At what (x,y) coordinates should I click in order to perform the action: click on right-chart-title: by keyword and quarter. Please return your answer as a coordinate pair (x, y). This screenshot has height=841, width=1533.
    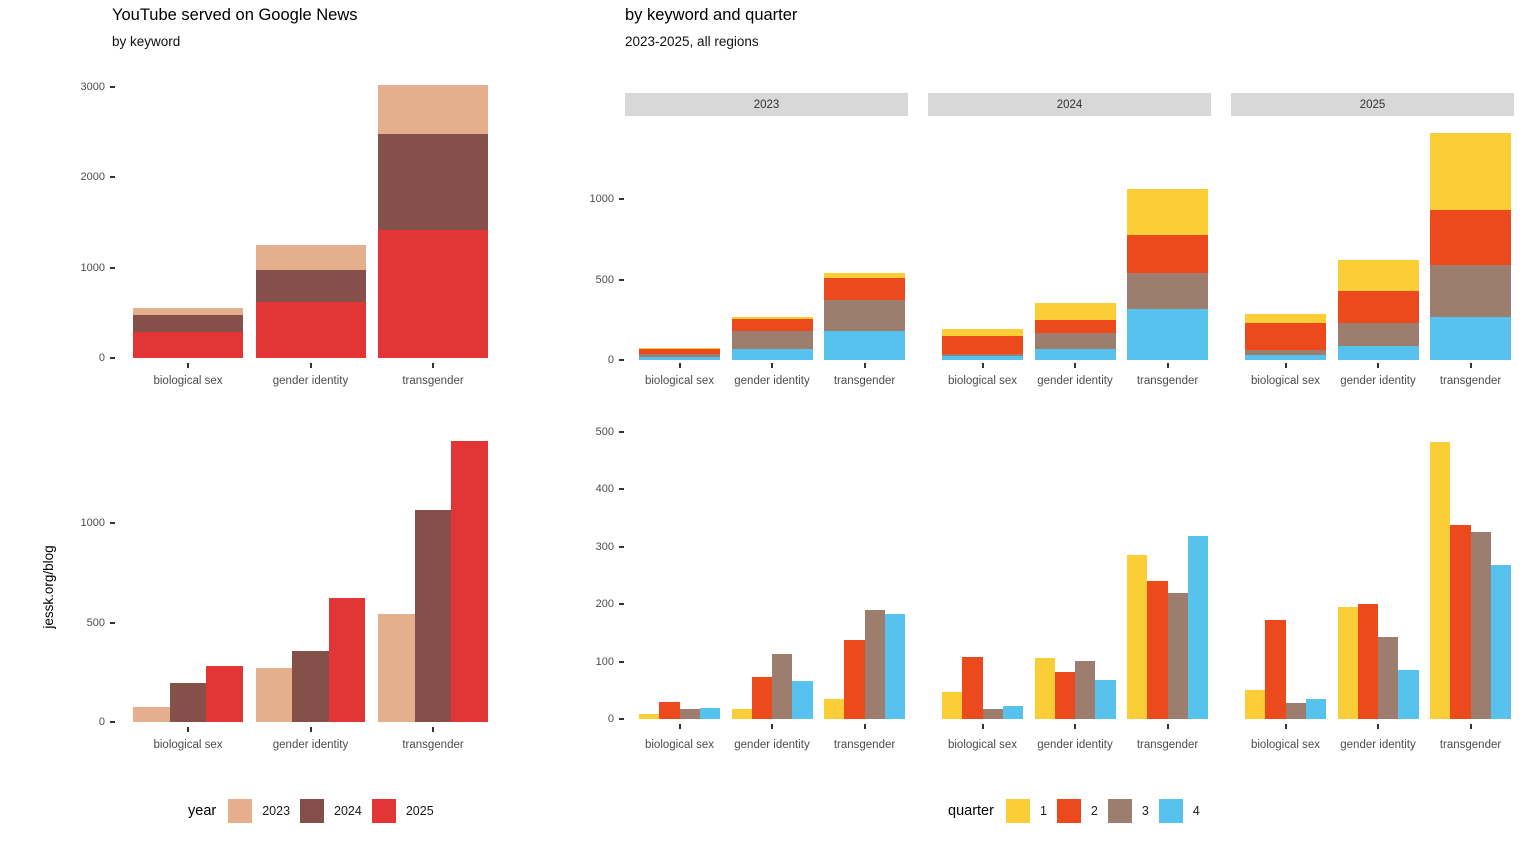
    Looking at the image, I should click on (711, 15).